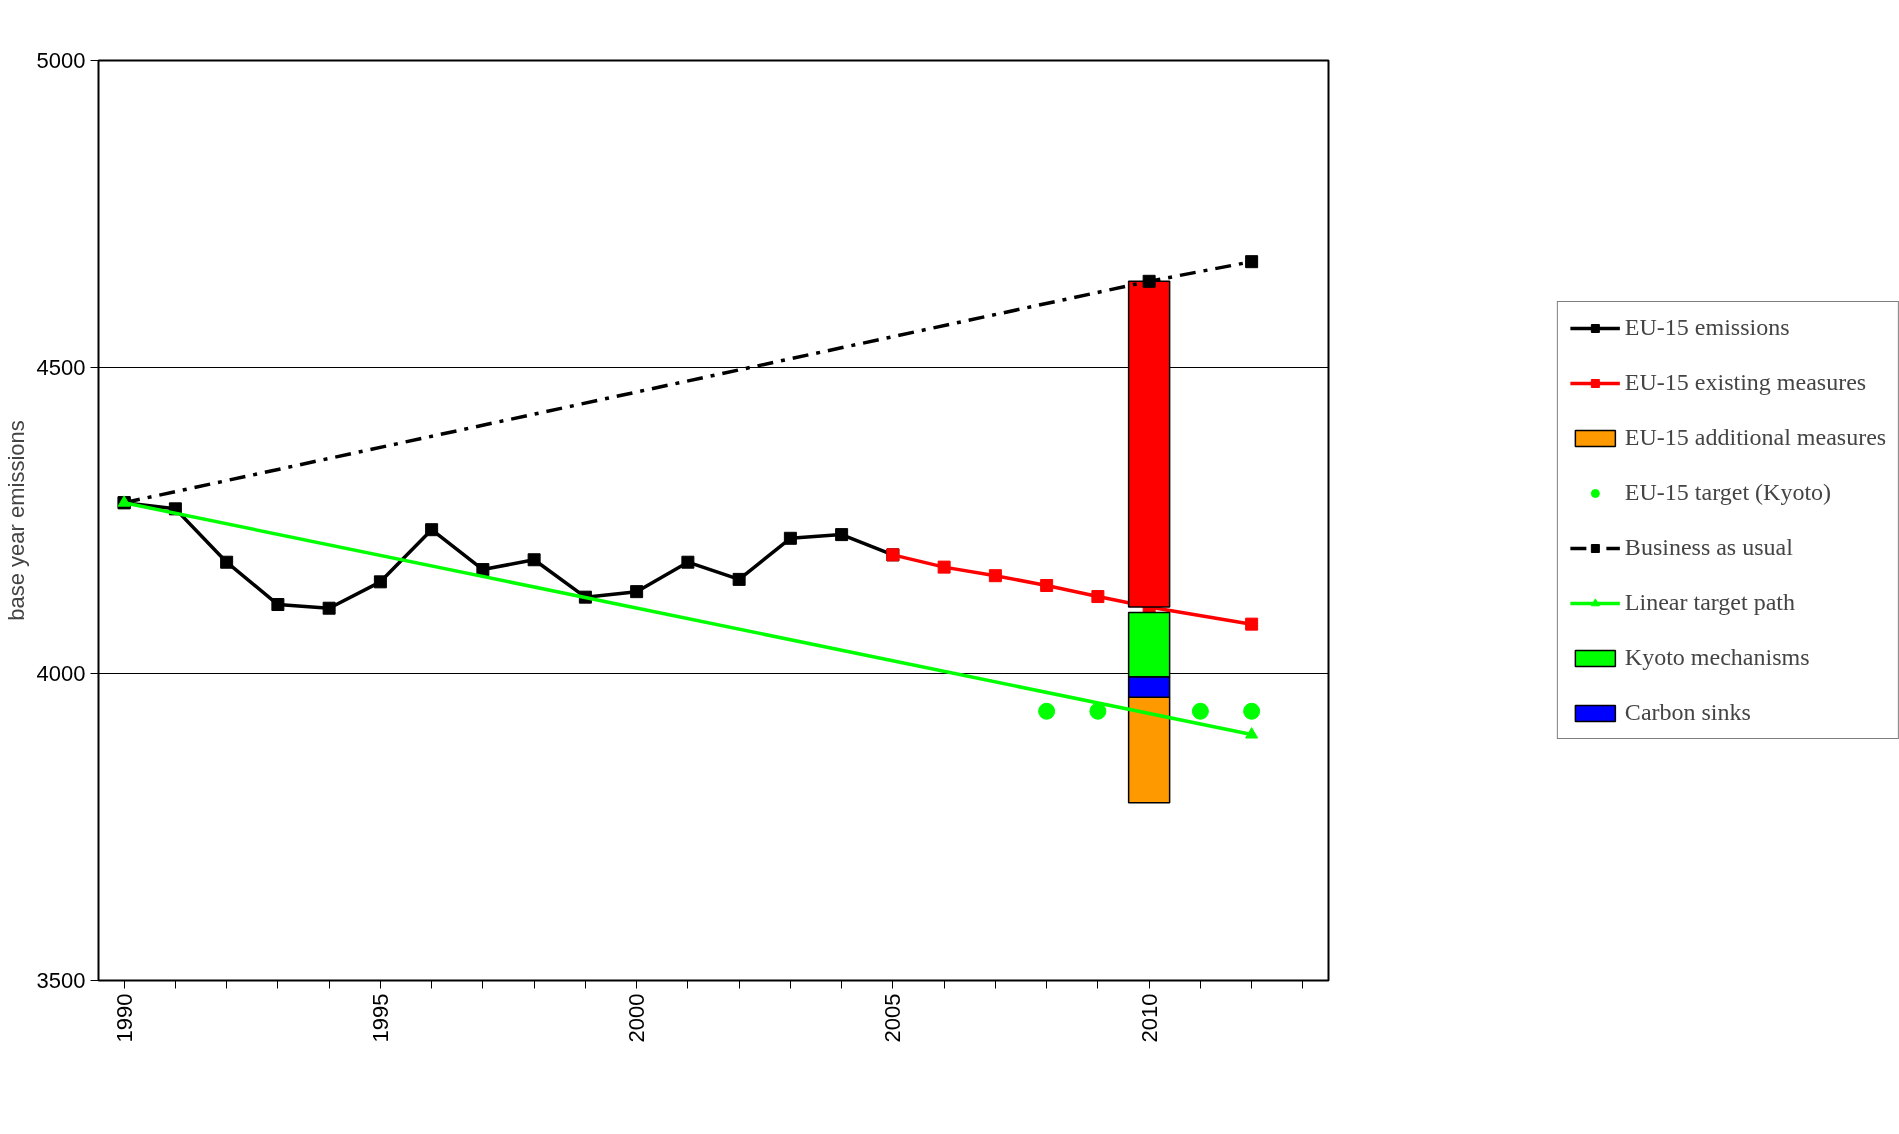  What do you see at coordinates (1687, 712) in the screenshot?
I see `legend-label: Carbon sinks` at bounding box center [1687, 712].